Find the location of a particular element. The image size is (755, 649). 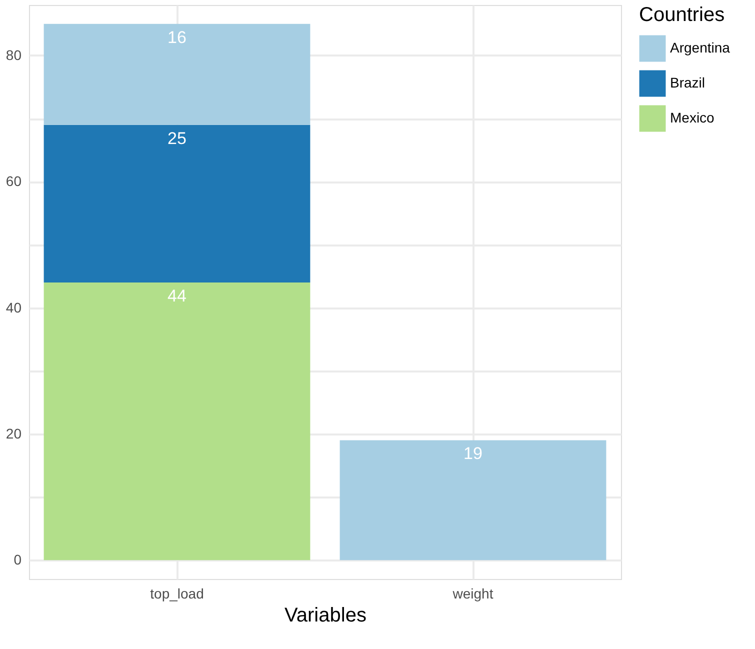

x-tick-label: weight is located at coordinates (473, 594).